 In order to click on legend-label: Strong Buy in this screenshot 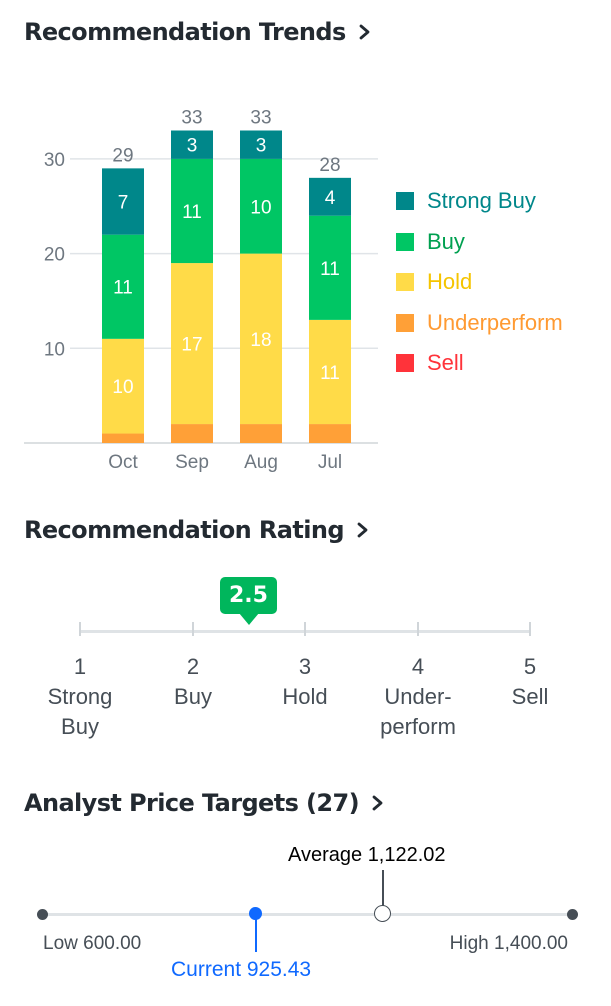, I will do `click(481, 201)`.